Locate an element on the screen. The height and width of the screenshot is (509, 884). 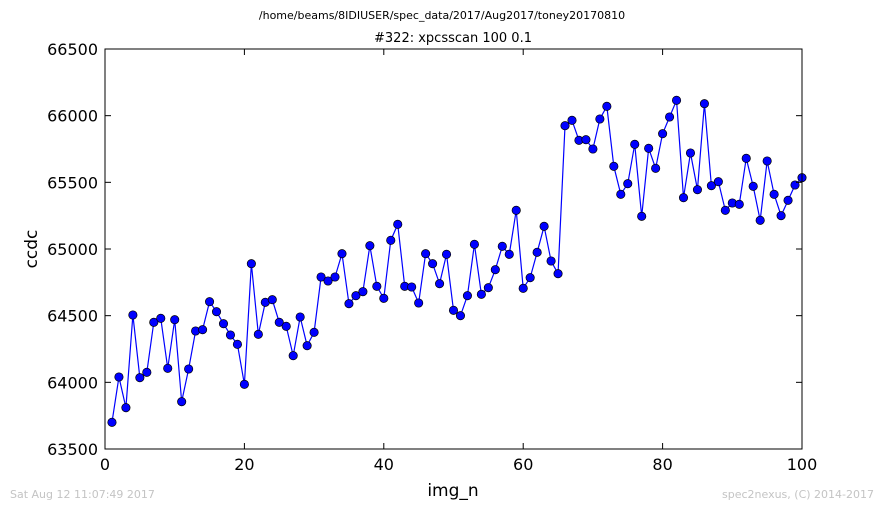
y-tick-label: 64500 is located at coordinates (72, 316).